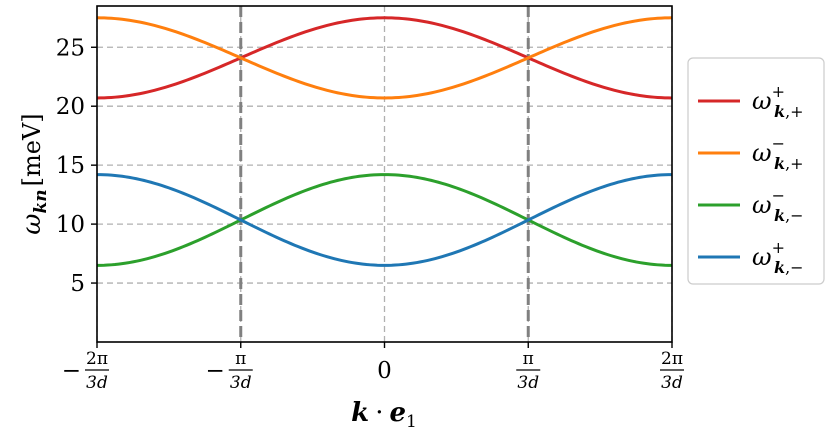 This screenshot has width=830, height=440. Describe the element at coordinates (528, 371) in the screenshot. I see `x-tick-label: π 3d` at that location.